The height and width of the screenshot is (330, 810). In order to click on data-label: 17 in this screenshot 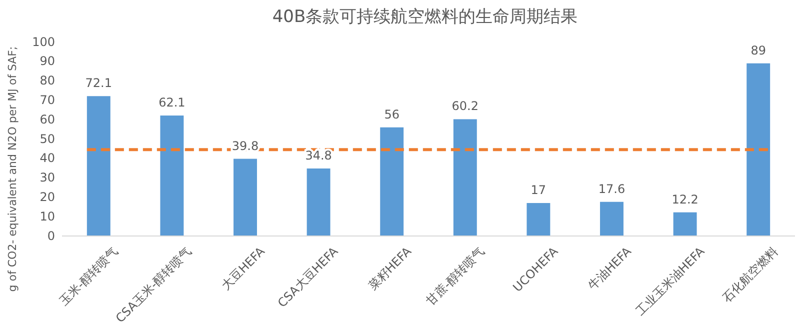, I will do `click(538, 190)`.